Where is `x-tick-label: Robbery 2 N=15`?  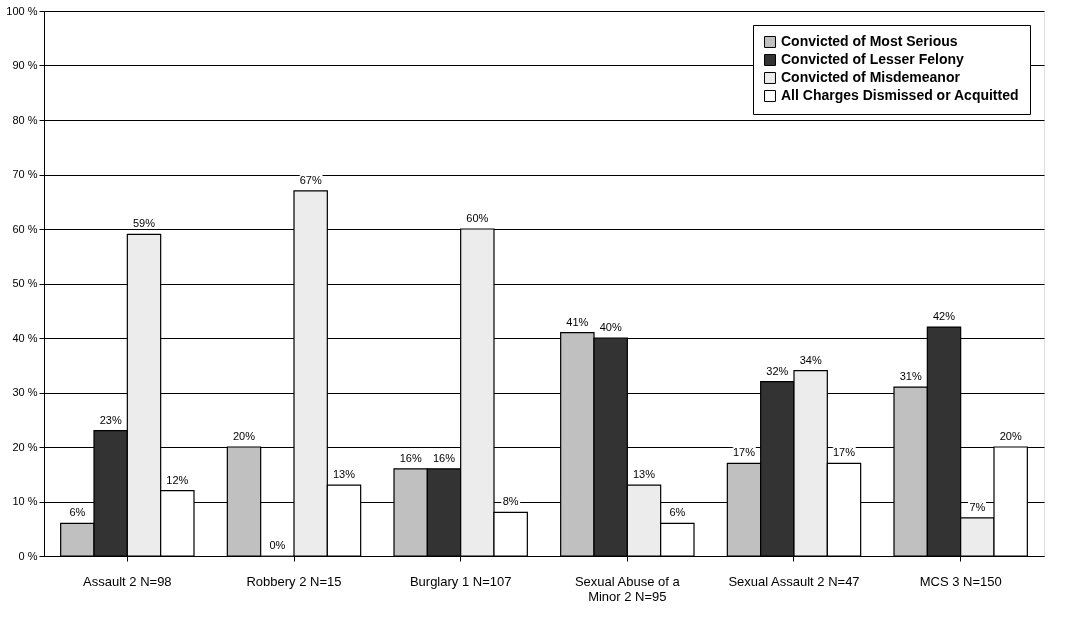
x-tick-label: Robbery 2 N=15 is located at coordinates (294, 581).